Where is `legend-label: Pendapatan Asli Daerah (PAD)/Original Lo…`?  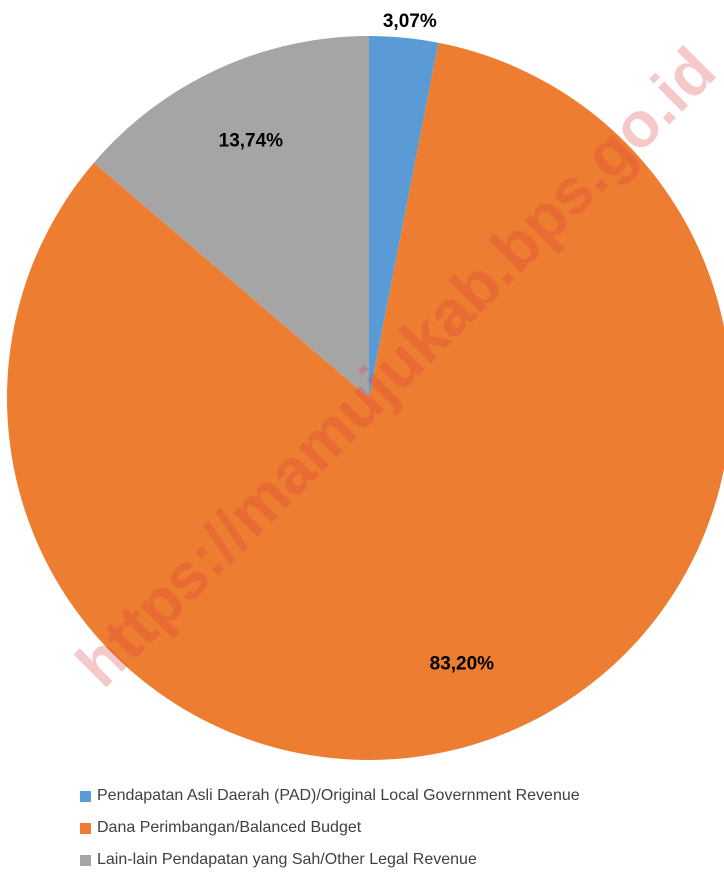
legend-label: Pendapatan Asli Daerah (PAD)/Original Lo… is located at coordinates (338, 795).